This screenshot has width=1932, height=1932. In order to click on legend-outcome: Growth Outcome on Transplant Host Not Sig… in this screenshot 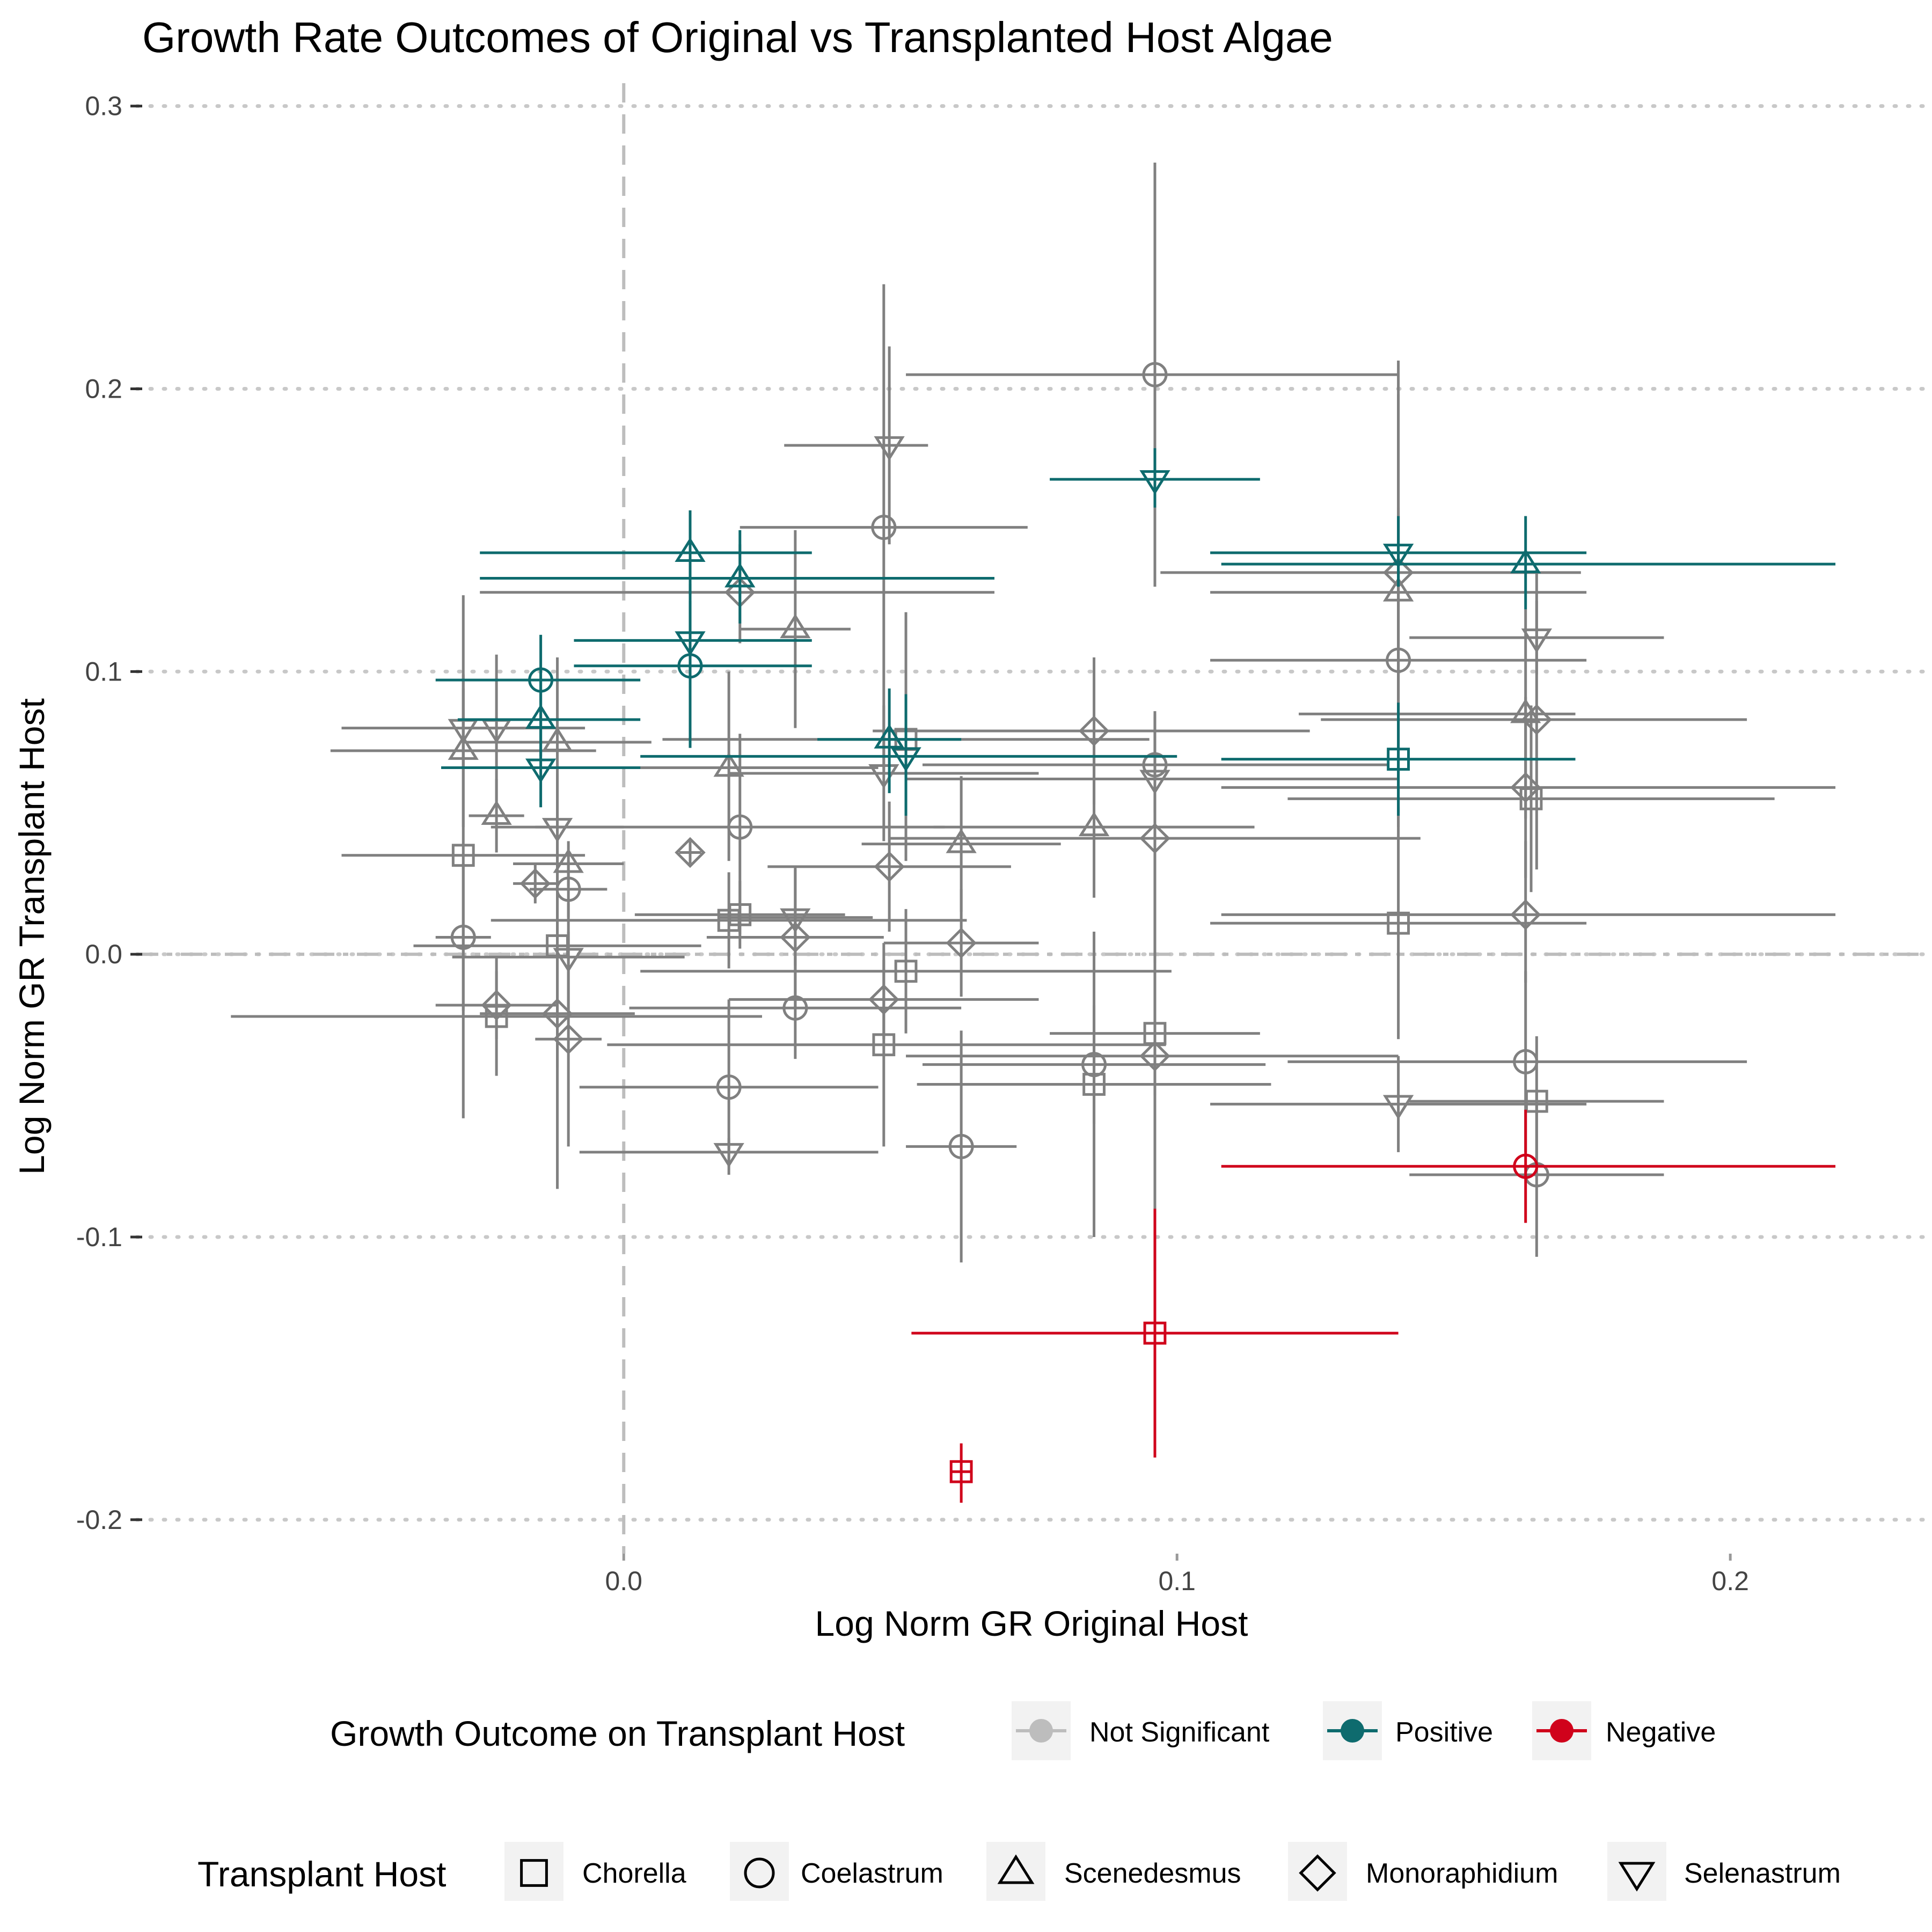, I will do `click(1023, 1730)`.